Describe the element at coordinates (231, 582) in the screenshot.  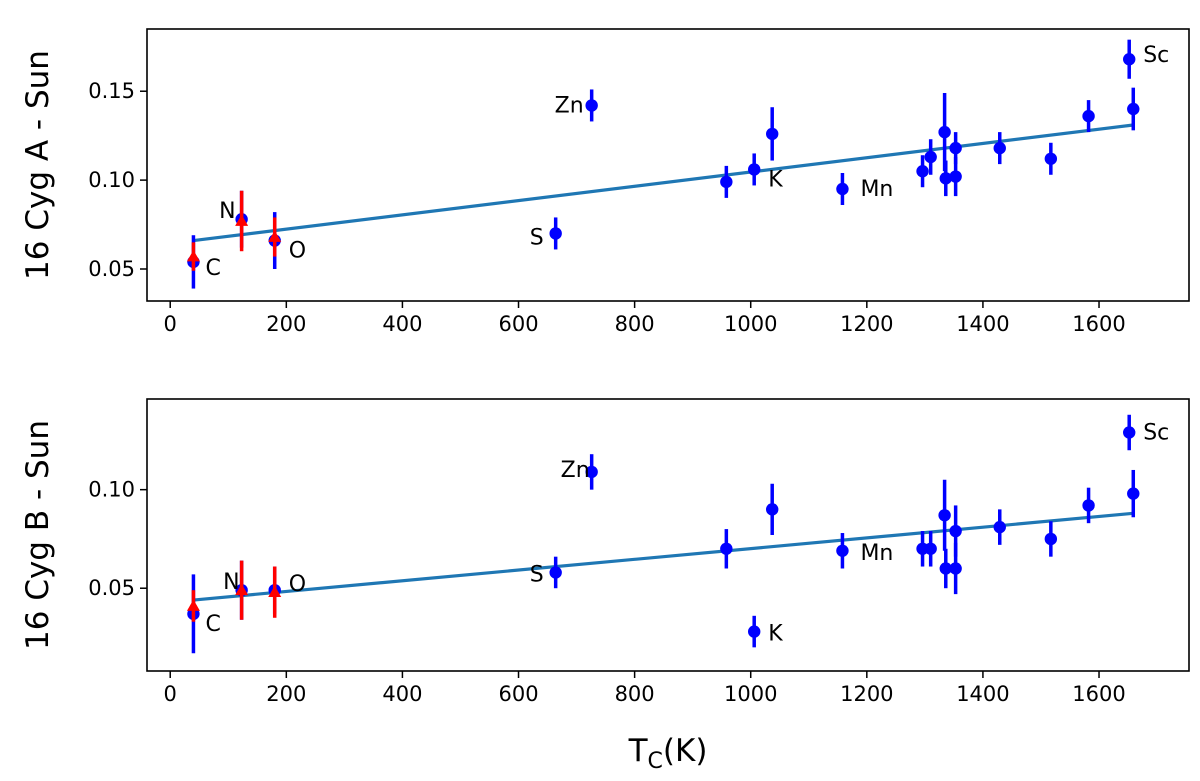
I see `annotation-bottom-N: N` at that location.